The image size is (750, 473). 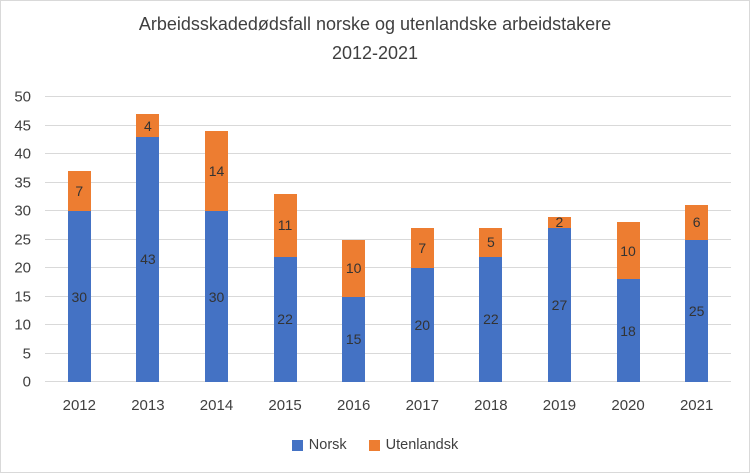 I want to click on y-axis-tick-label: 30, so click(x=22, y=211).